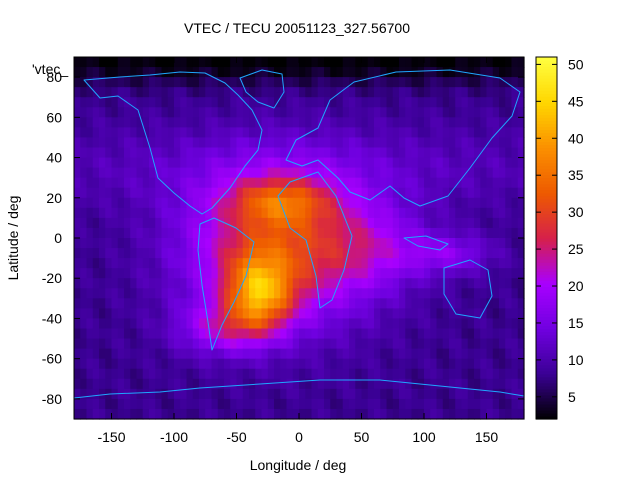 This screenshot has height=480, width=640. What do you see at coordinates (111, 437) in the screenshot?
I see `x-tick-label: -150` at bounding box center [111, 437].